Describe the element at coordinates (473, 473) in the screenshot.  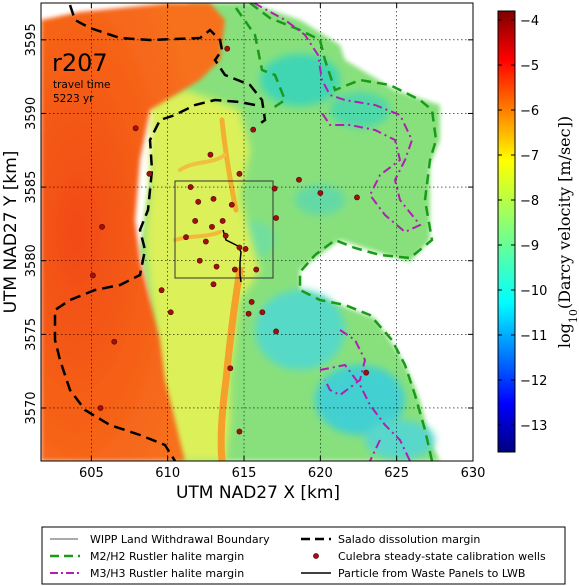
I see `x-tick-label: 630` at that location.